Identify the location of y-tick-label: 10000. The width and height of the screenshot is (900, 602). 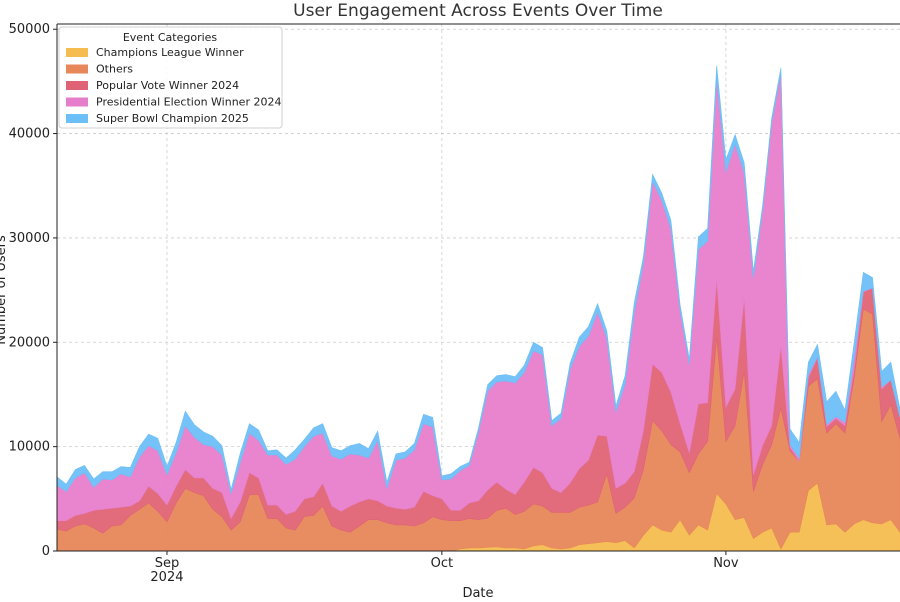
(29, 447).